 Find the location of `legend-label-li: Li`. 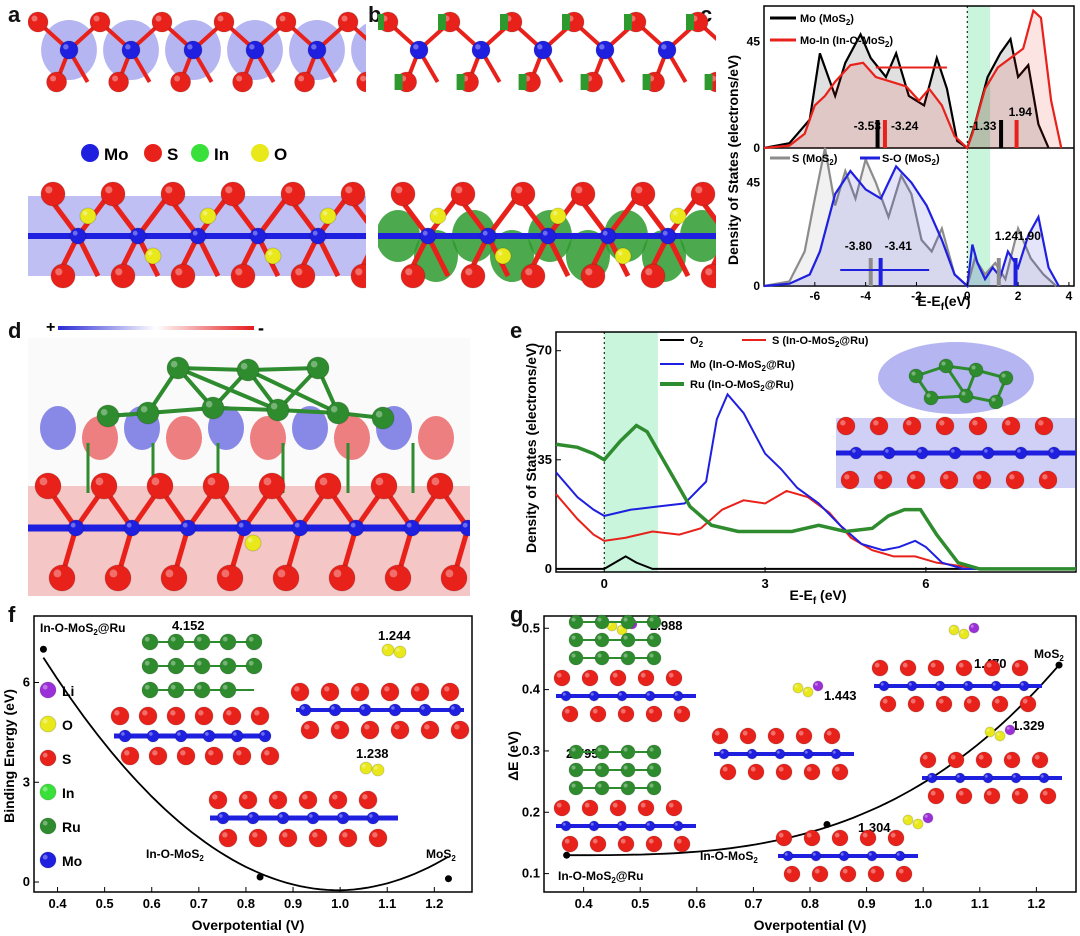

legend-label-li: Li is located at coordinates (68, 691).